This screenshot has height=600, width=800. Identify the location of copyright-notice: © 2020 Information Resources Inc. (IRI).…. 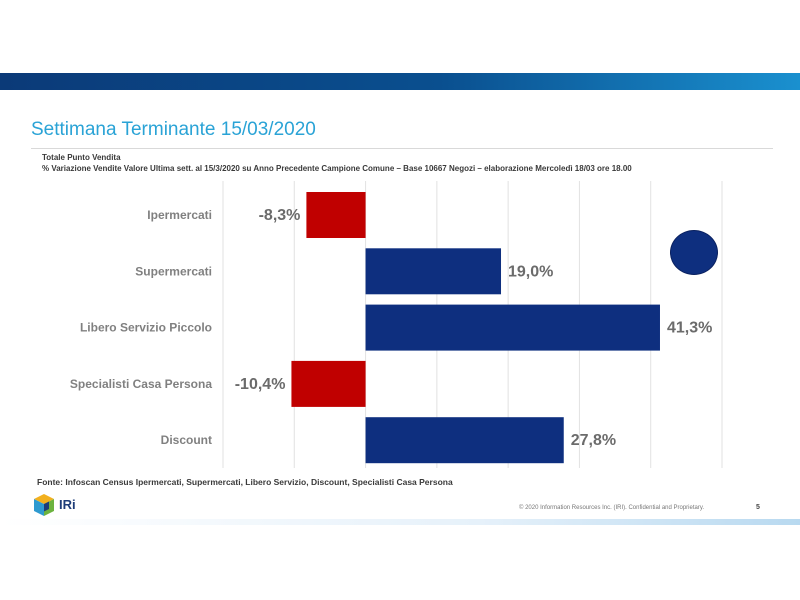
(612, 508).